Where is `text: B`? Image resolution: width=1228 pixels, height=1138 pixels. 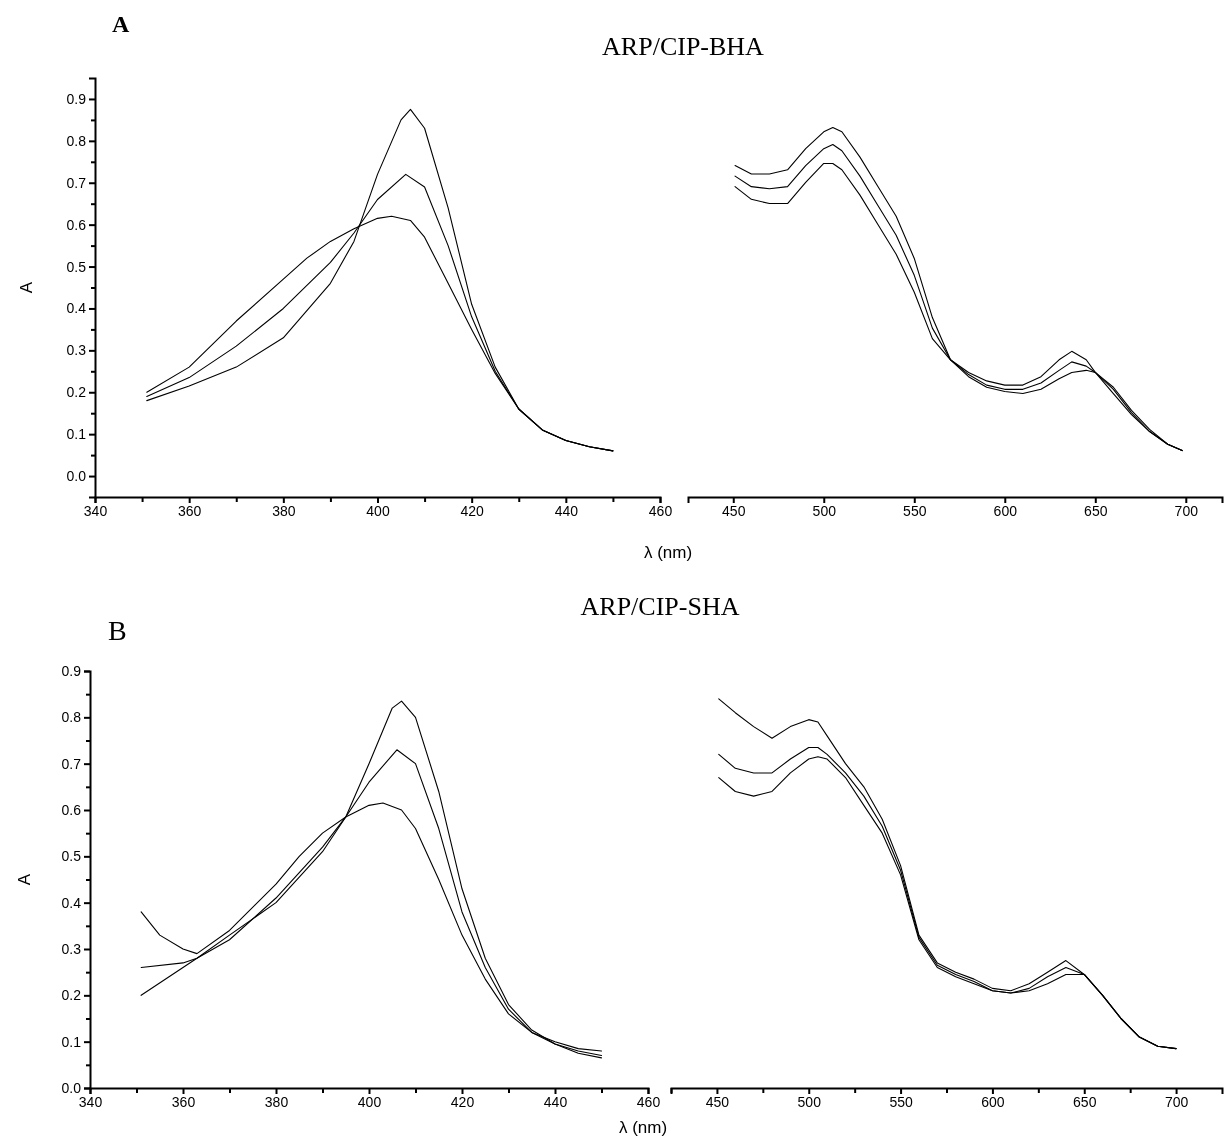 text: B is located at coordinates (117, 630).